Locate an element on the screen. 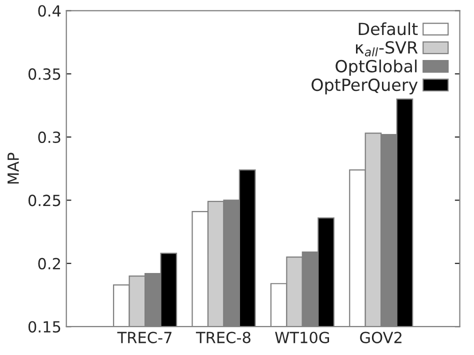 The height and width of the screenshot is (355, 474). y-tick-label: 0.15 is located at coordinates (44, 327).